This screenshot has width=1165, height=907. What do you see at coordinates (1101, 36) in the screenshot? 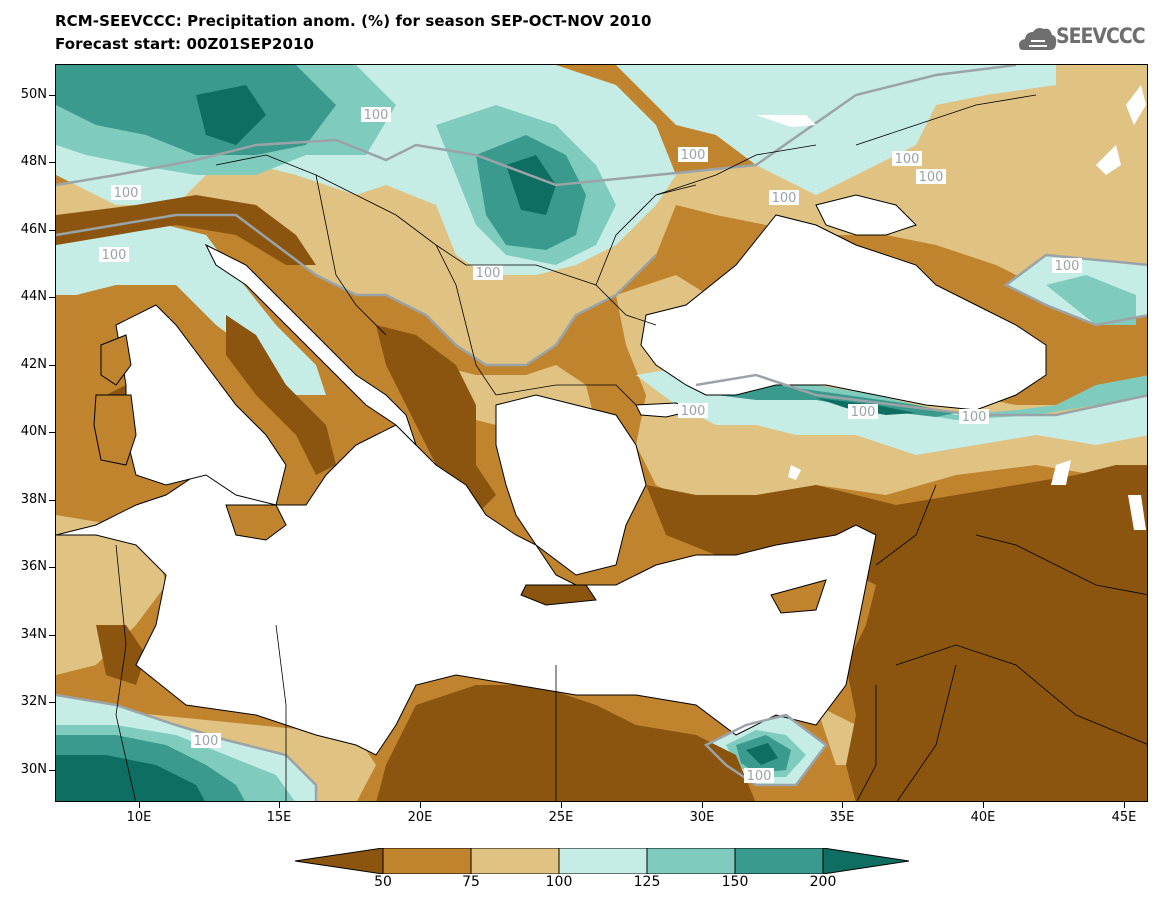
I see `logo-text: SEEVCCC` at bounding box center [1101, 36].